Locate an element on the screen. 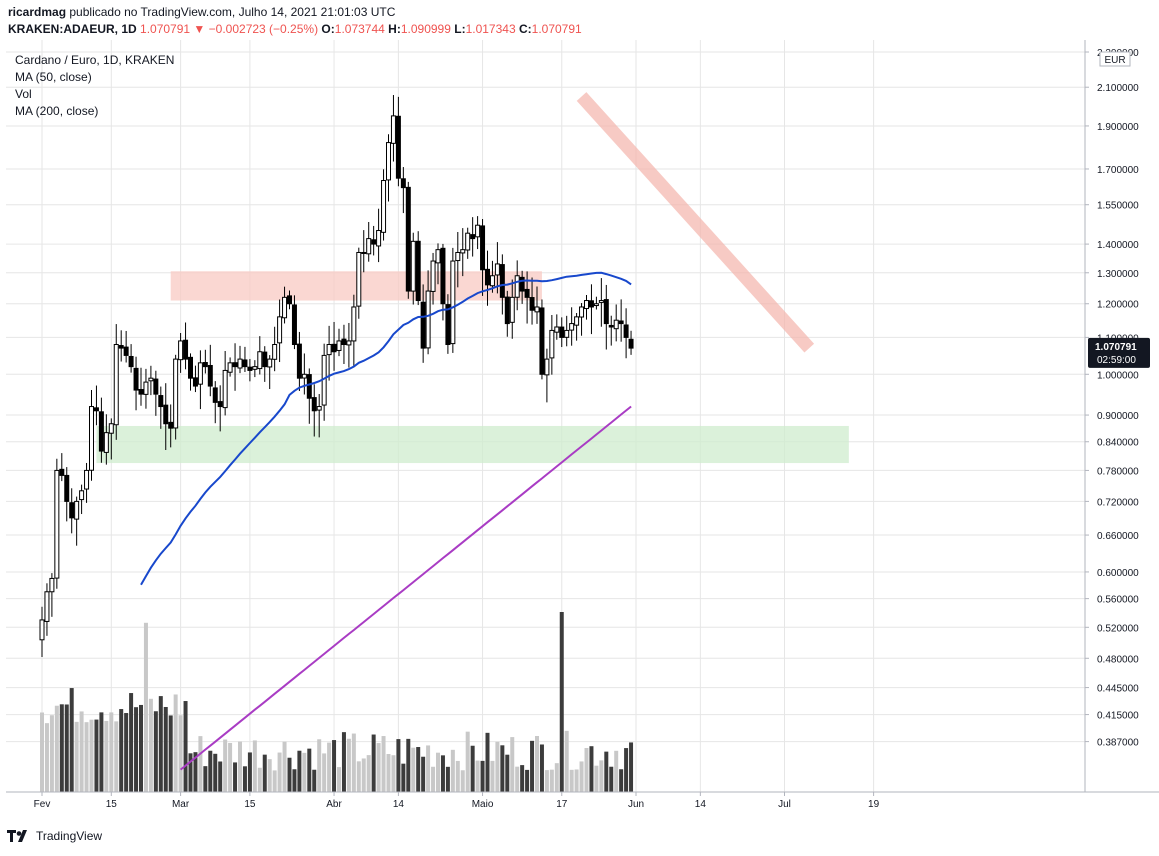  last-price-label: 1.070791 is located at coordinates (1116, 347).